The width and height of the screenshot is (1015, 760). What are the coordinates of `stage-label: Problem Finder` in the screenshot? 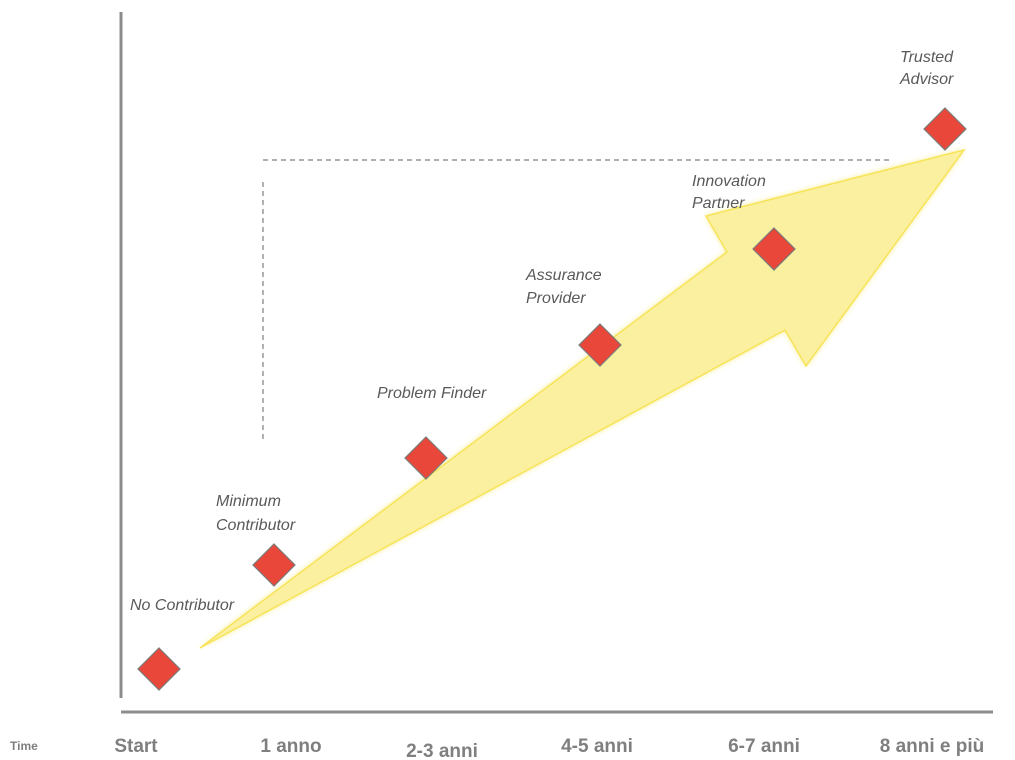 It's located at (432, 393).